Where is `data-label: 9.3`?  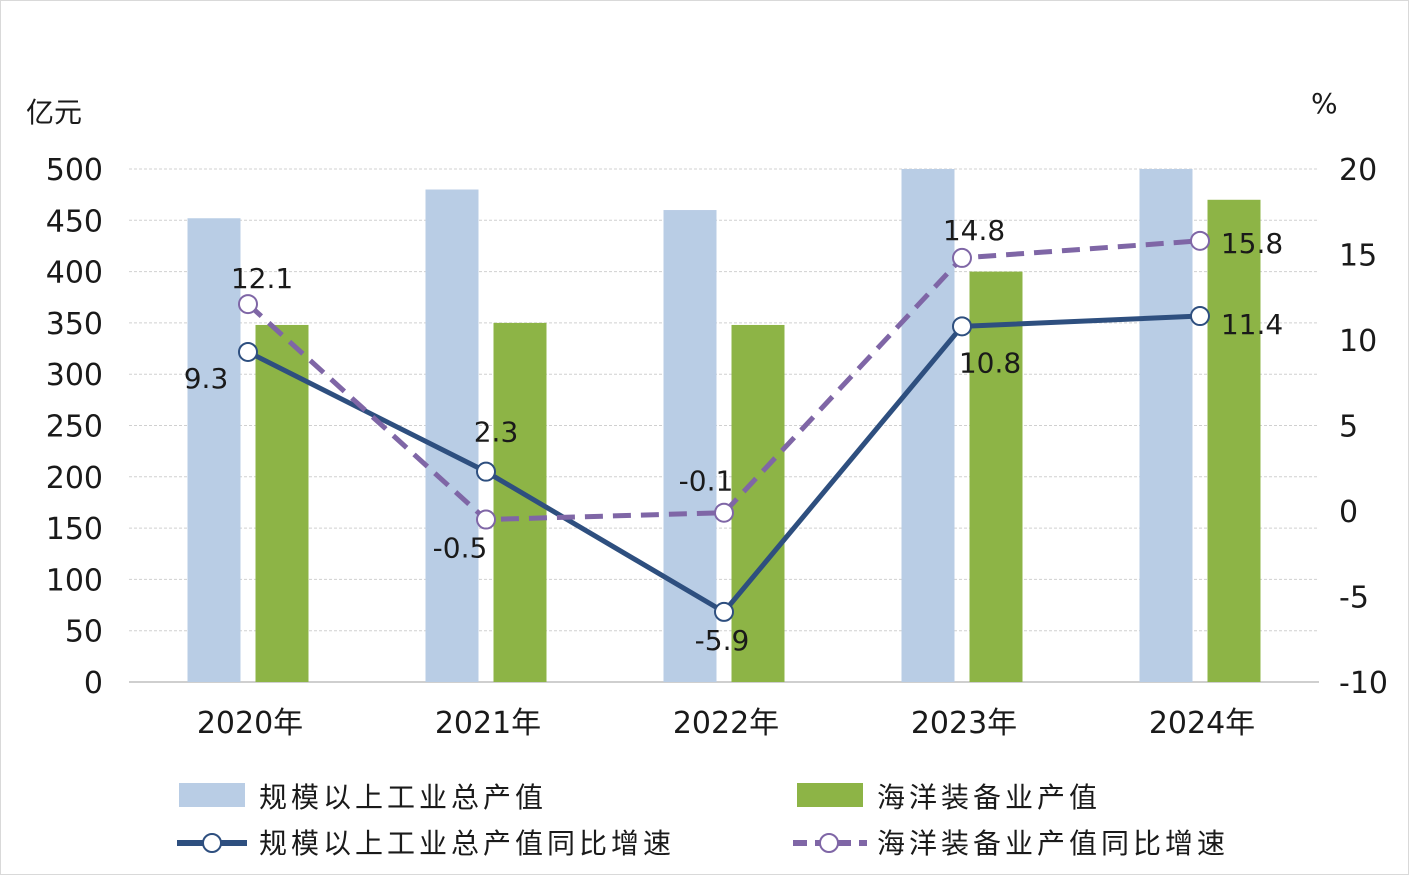 data-label: 9.3 is located at coordinates (206, 378).